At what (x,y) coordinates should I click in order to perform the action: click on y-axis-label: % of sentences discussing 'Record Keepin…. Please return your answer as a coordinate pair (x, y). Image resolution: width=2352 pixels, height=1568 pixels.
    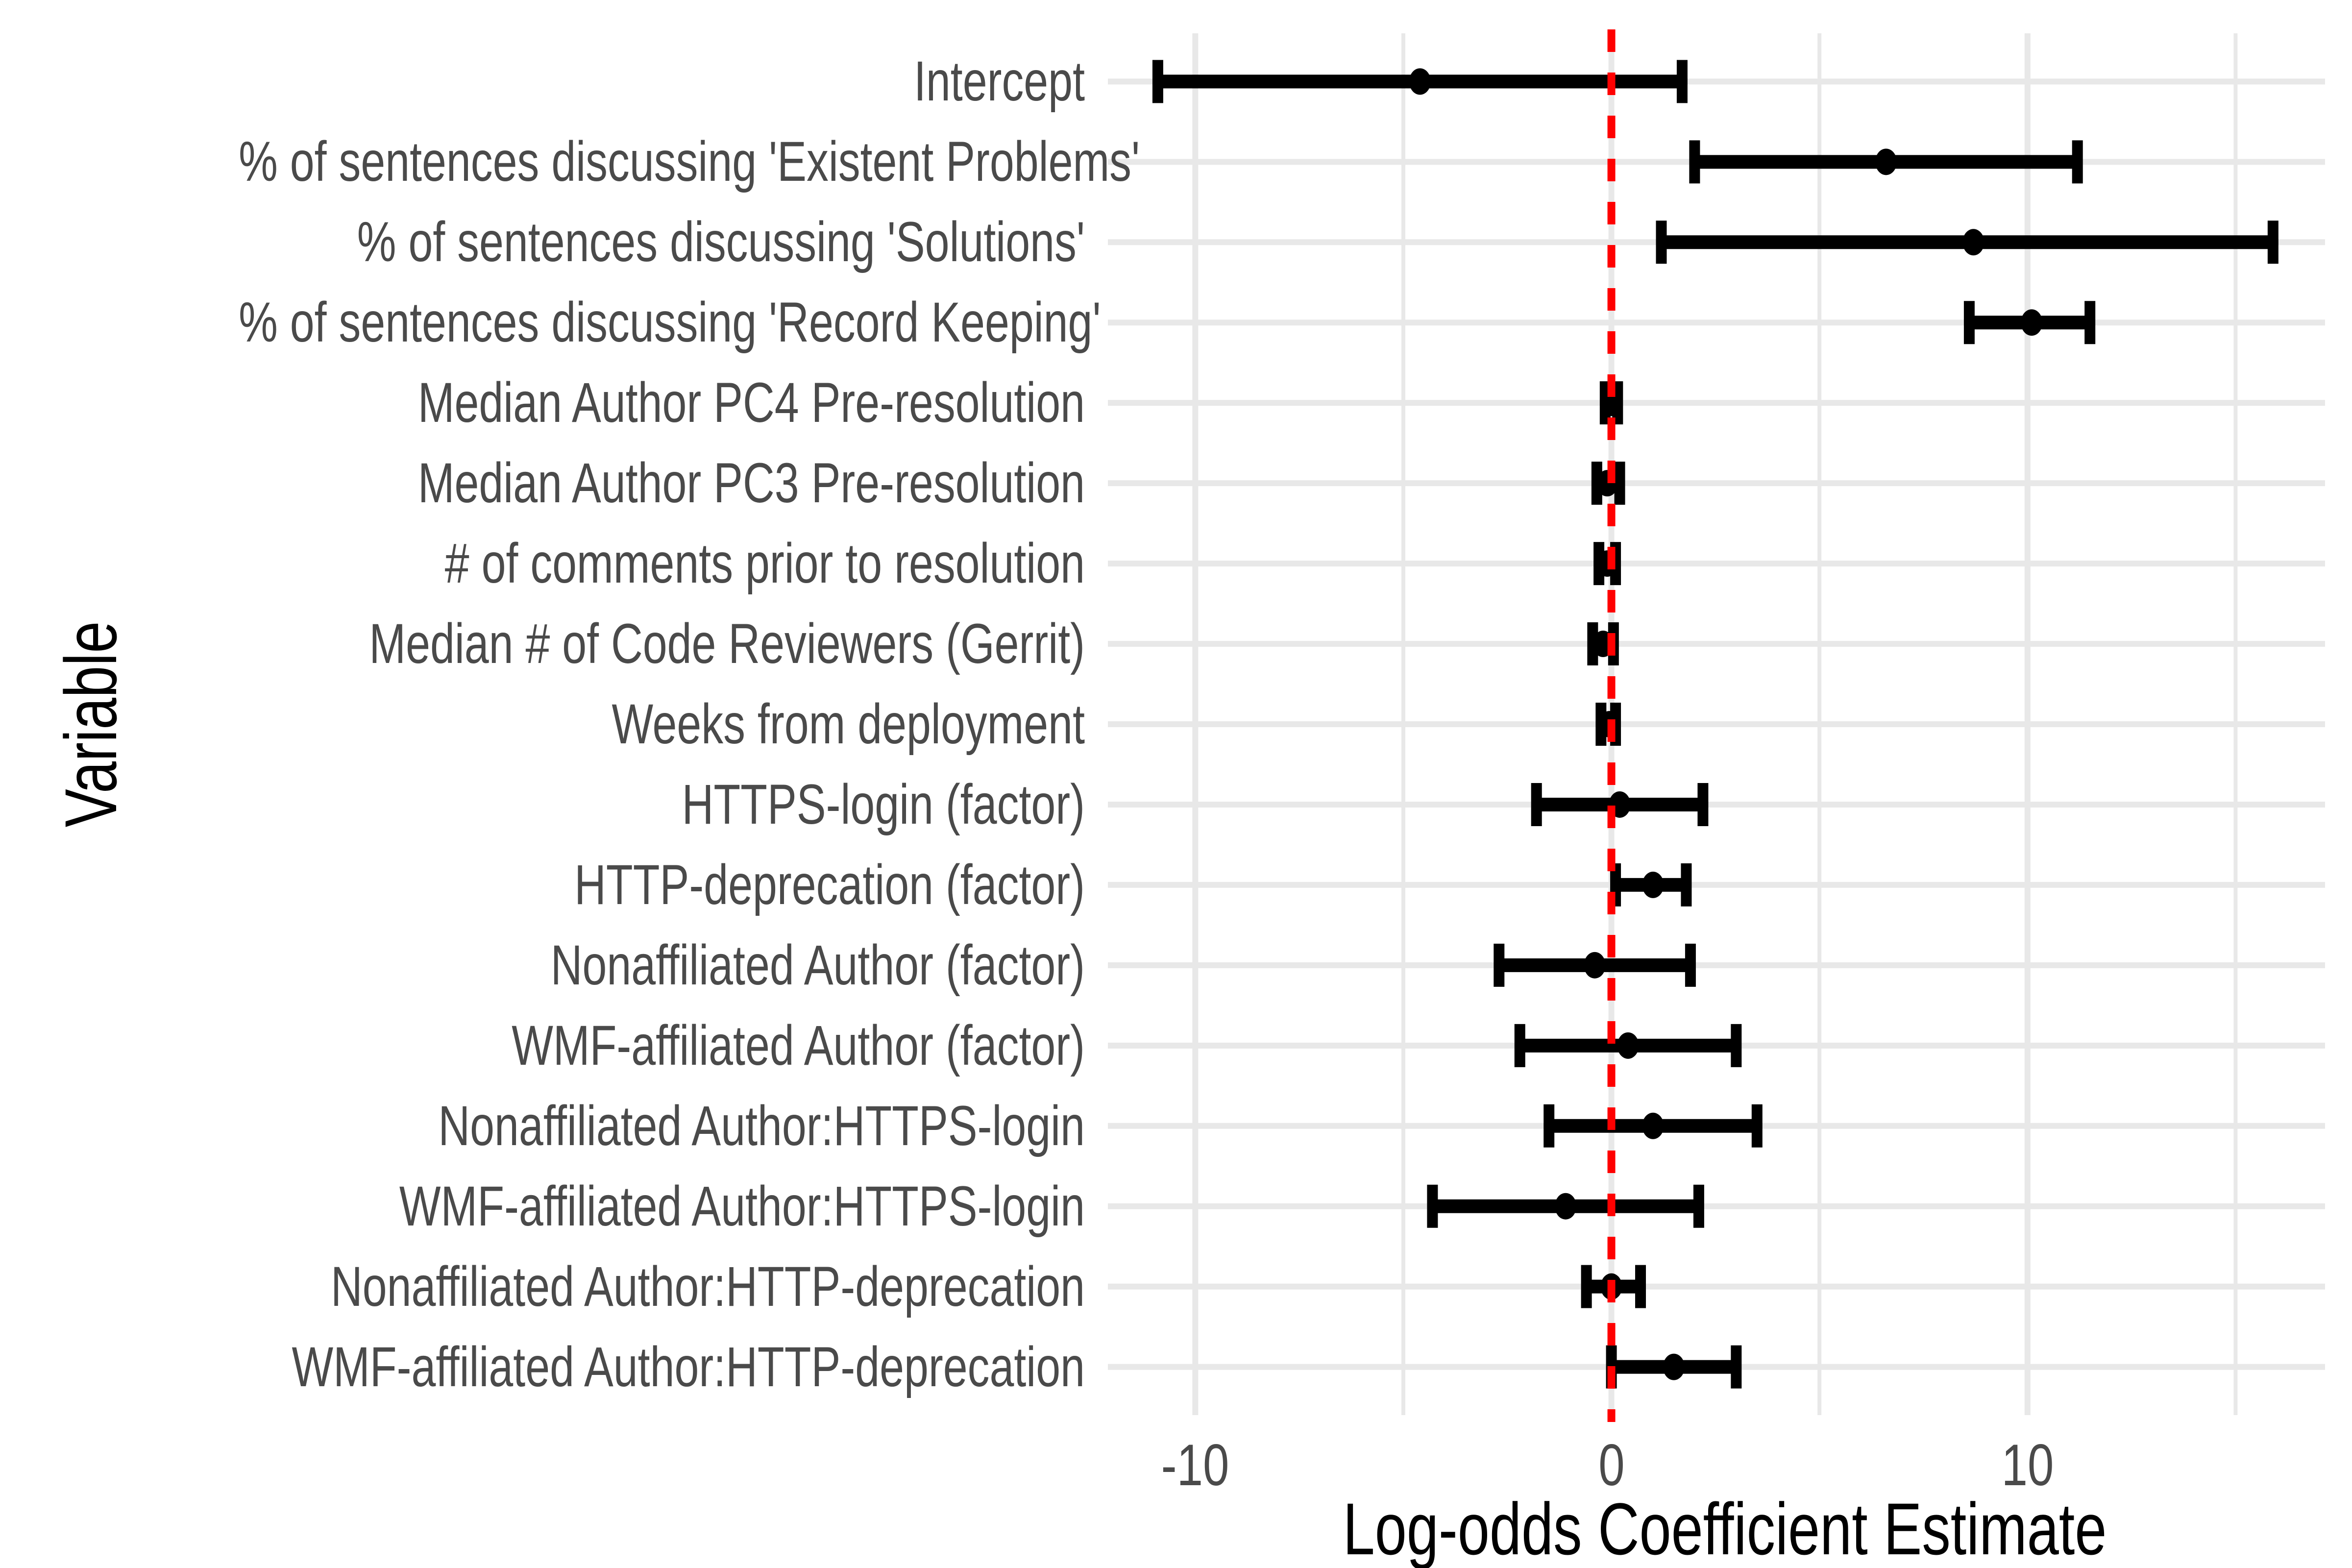
    Looking at the image, I should click on (670, 322).